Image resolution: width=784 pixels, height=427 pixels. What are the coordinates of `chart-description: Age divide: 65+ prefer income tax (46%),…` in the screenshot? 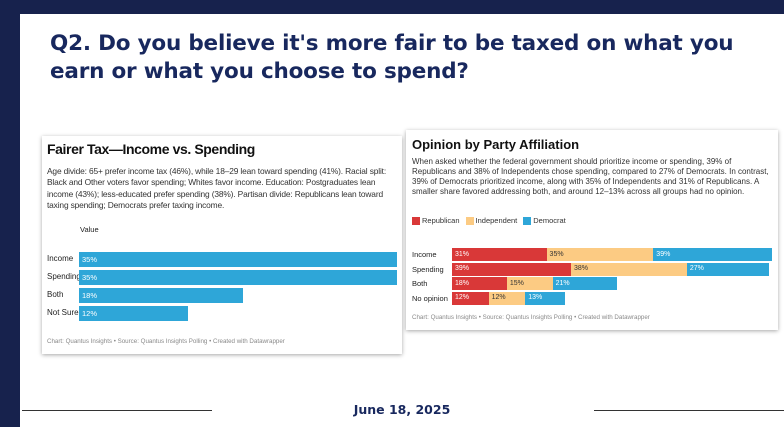 It's located at (217, 188).